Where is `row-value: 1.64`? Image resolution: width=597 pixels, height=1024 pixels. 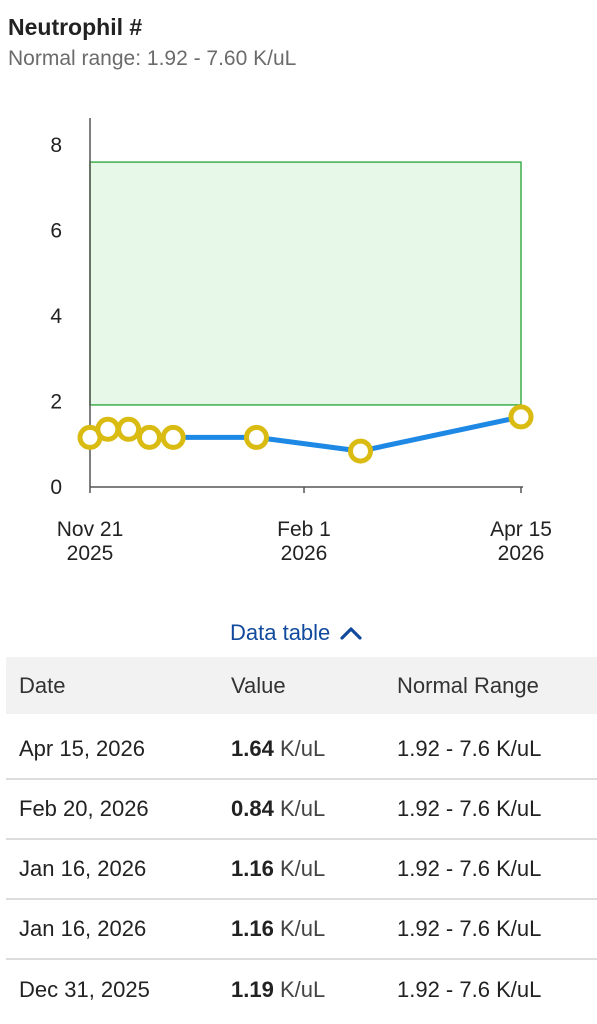
row-value: 1.64 is located at coordinates (252, 748).